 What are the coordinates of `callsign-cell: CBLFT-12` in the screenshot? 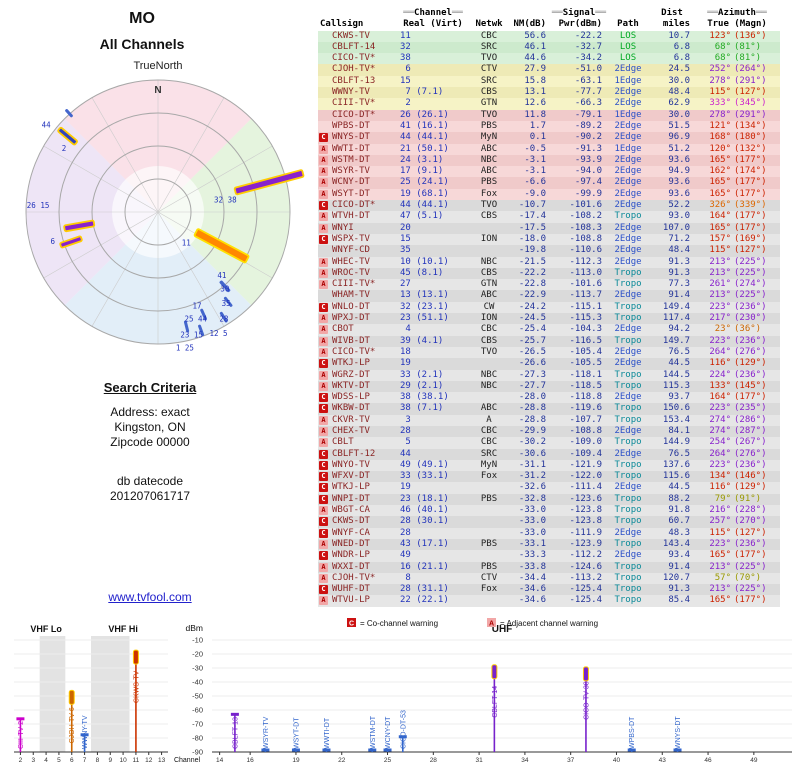 It's located at (363, 454).